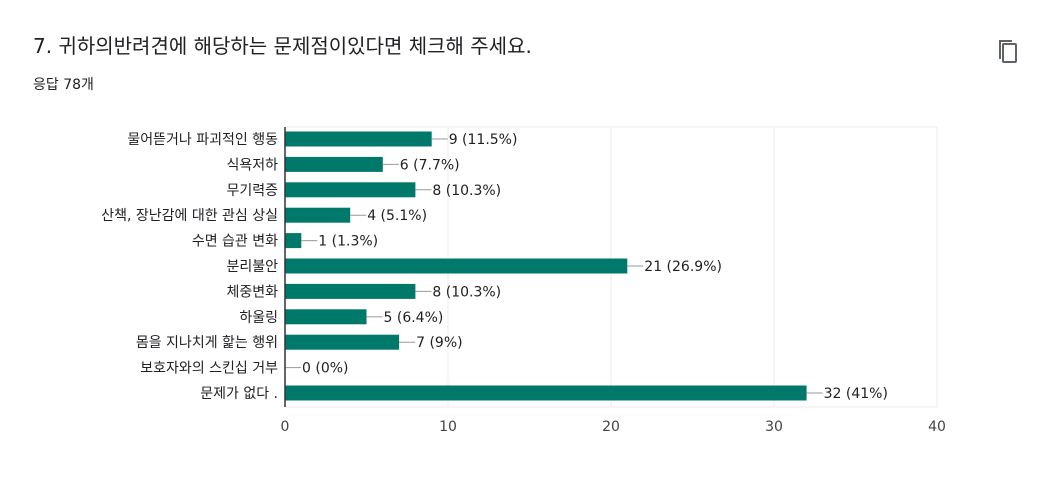 The height and width of the screenshot is (481, 1042). I want to click on x-tick-label: 40, so click(937, 427).